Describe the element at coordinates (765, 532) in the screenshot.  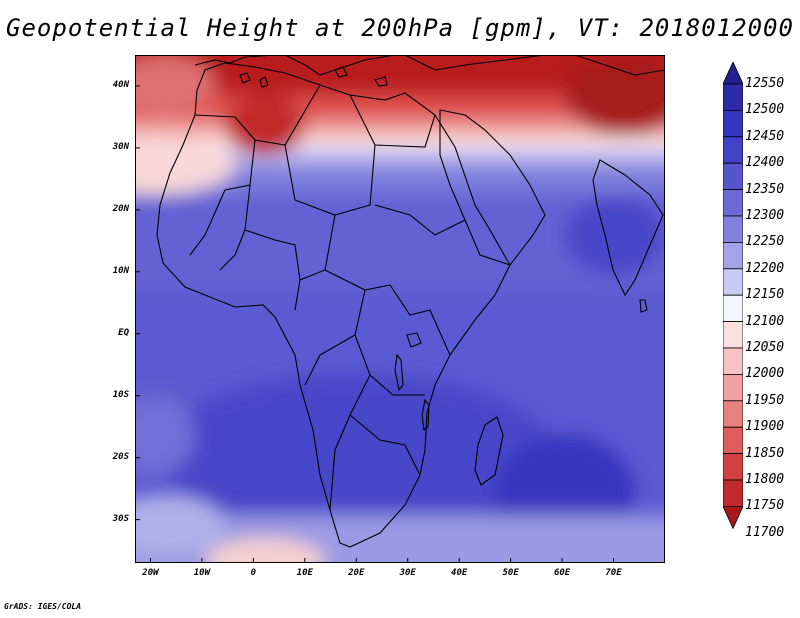
I see `colorbar-label: 11700` at that location.